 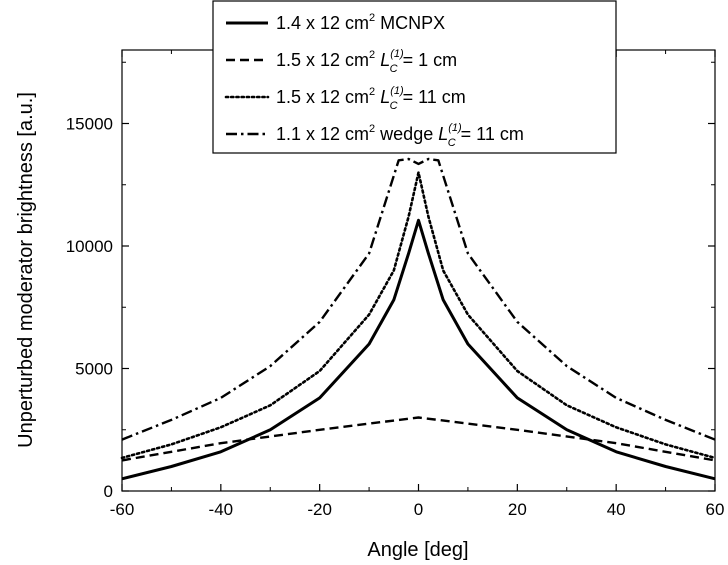 I want to click on y-tick-label: 0, so click(x=108, y=491).